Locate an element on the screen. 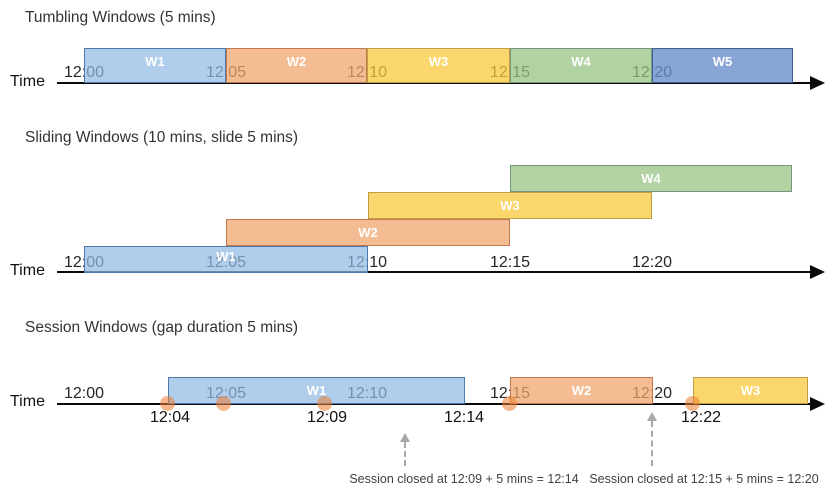  sliding-windows-window-label-w2: W2 is located at coordinates (368, 232).